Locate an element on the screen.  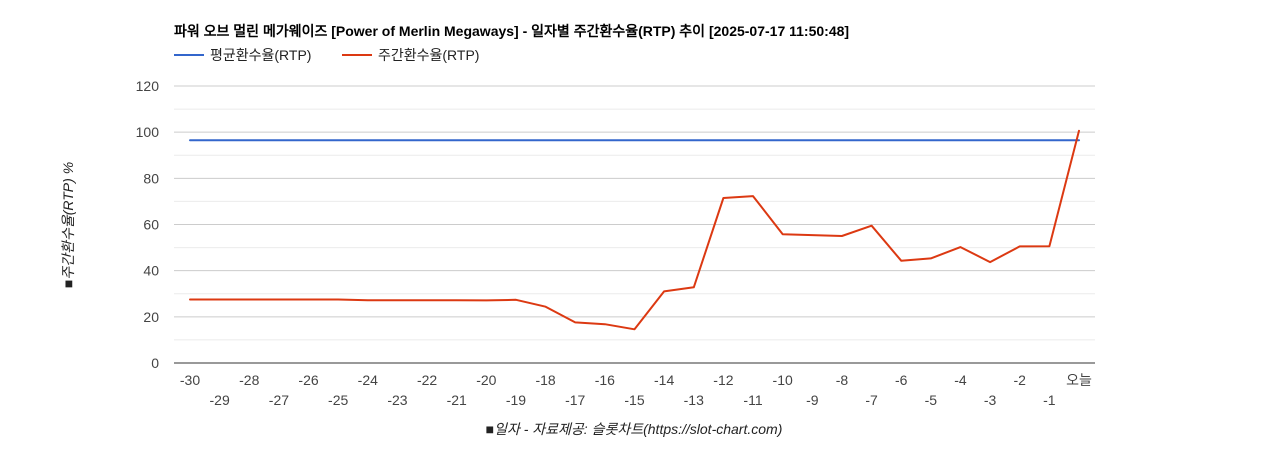
y-axis-ticks: 0 20 40 60 80 100 120 is located at coordinates (148, 224).